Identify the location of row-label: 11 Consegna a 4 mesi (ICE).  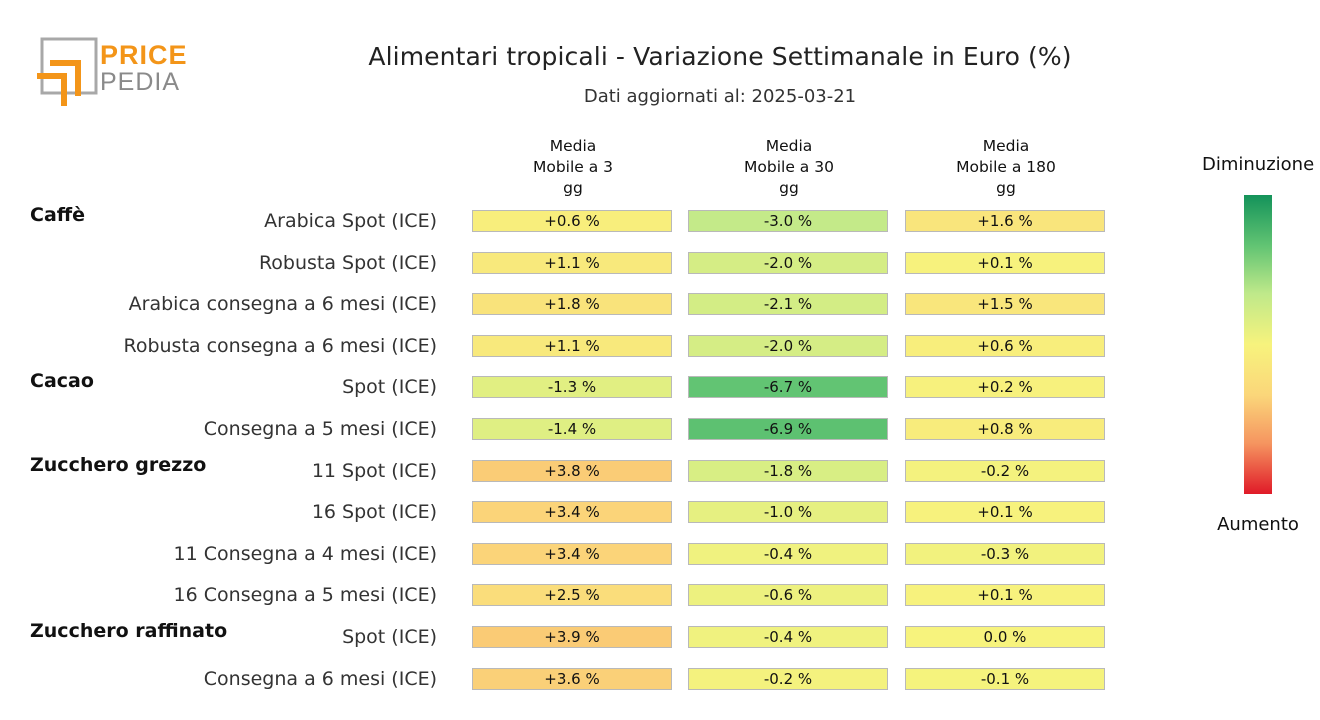
(305, 553).